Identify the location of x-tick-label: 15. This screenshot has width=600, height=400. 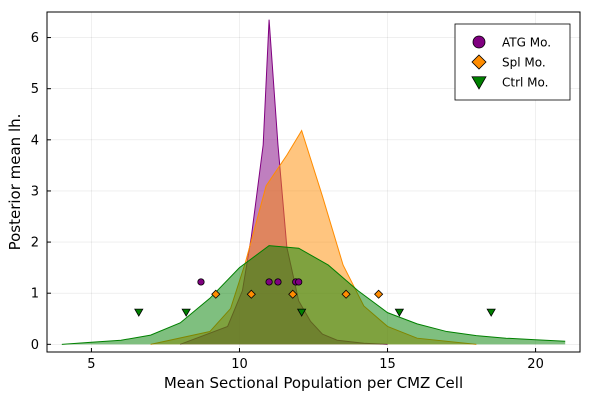
(387, 364).